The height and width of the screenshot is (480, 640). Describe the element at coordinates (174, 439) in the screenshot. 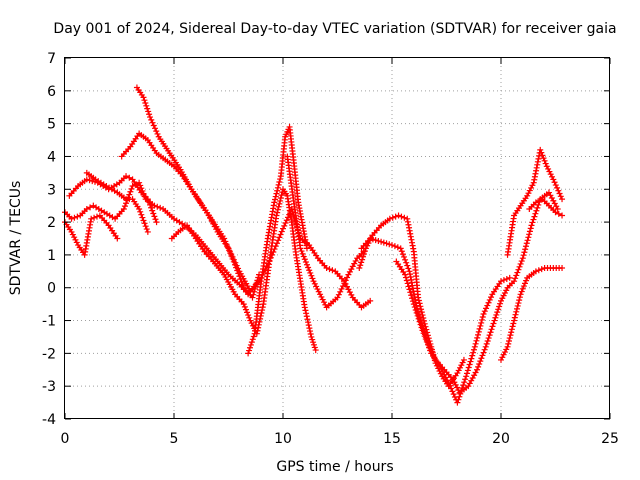

I see `x-tick-label: 5` at that location.